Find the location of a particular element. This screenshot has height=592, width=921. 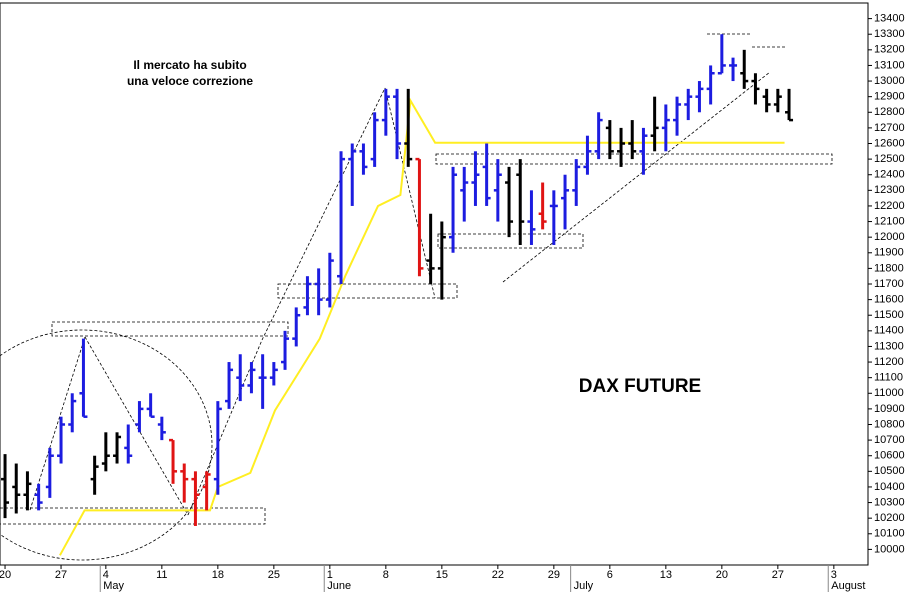

y-tick-label: 13200 is located at coordinates (889, 50).